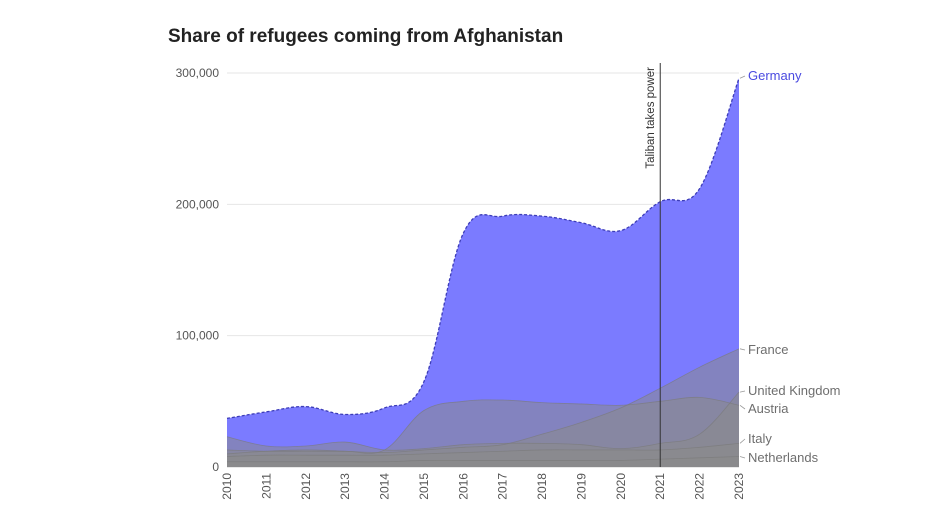 Image resolution: width=930 pixels, height=525 pixels. What do you see at coordinates (768, 408) in the screenshot?
I see `series-label: Austria` at bounding box center [768, 408].